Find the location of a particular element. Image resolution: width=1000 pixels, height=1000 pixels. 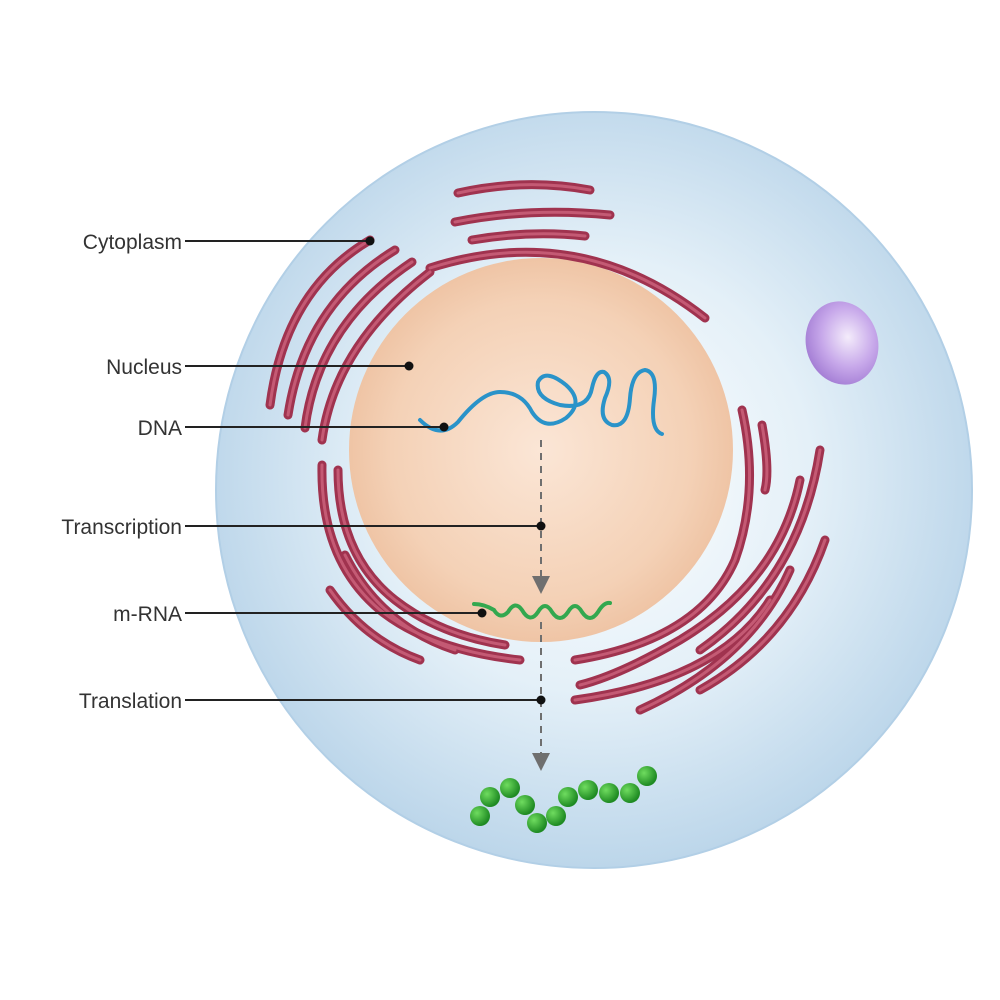

mrna-strand-icon is located at coordinates (542, 610).